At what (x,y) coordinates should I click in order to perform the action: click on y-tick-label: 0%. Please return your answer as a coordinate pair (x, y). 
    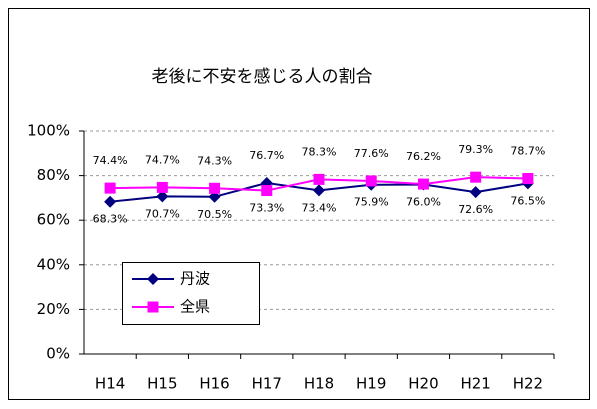
    Looking at the image, I should click on (58, 354).